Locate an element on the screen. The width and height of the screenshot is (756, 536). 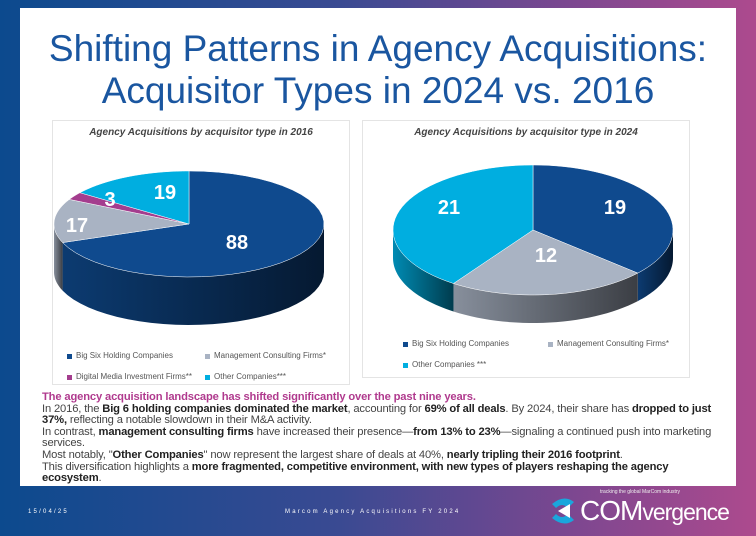
legend-item: Other Companies*** is located at coordinates (274, 377).